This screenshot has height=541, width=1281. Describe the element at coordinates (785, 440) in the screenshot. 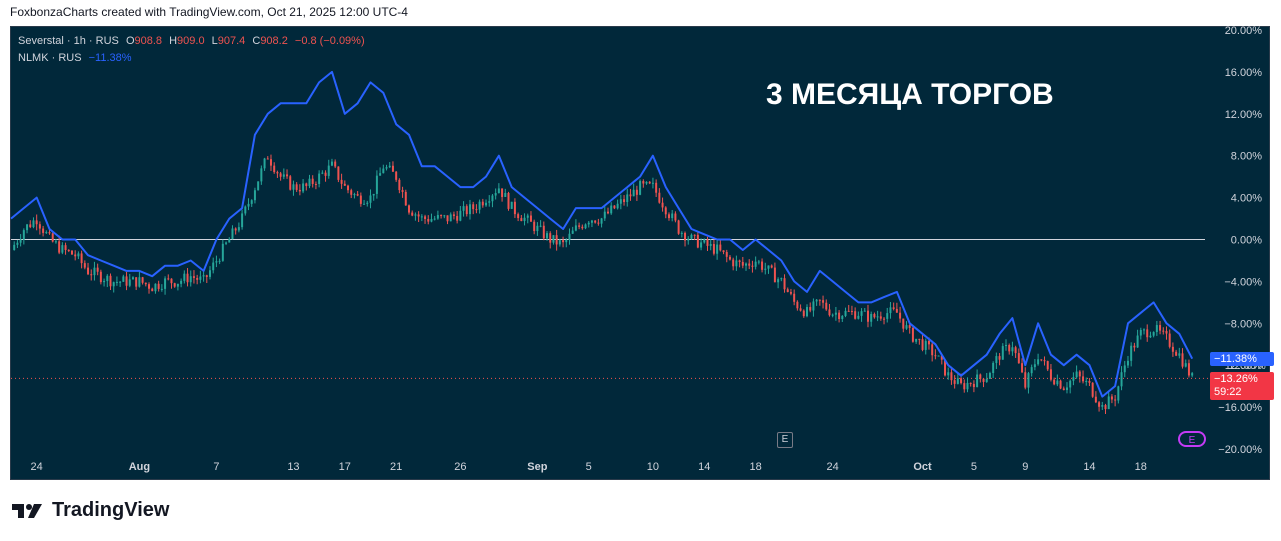

I see `earnings-event-icon: E` at that location.